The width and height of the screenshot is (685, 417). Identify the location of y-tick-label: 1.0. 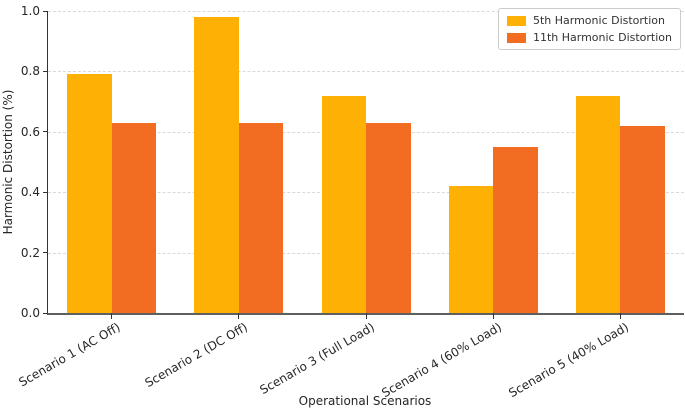
(30, 11).